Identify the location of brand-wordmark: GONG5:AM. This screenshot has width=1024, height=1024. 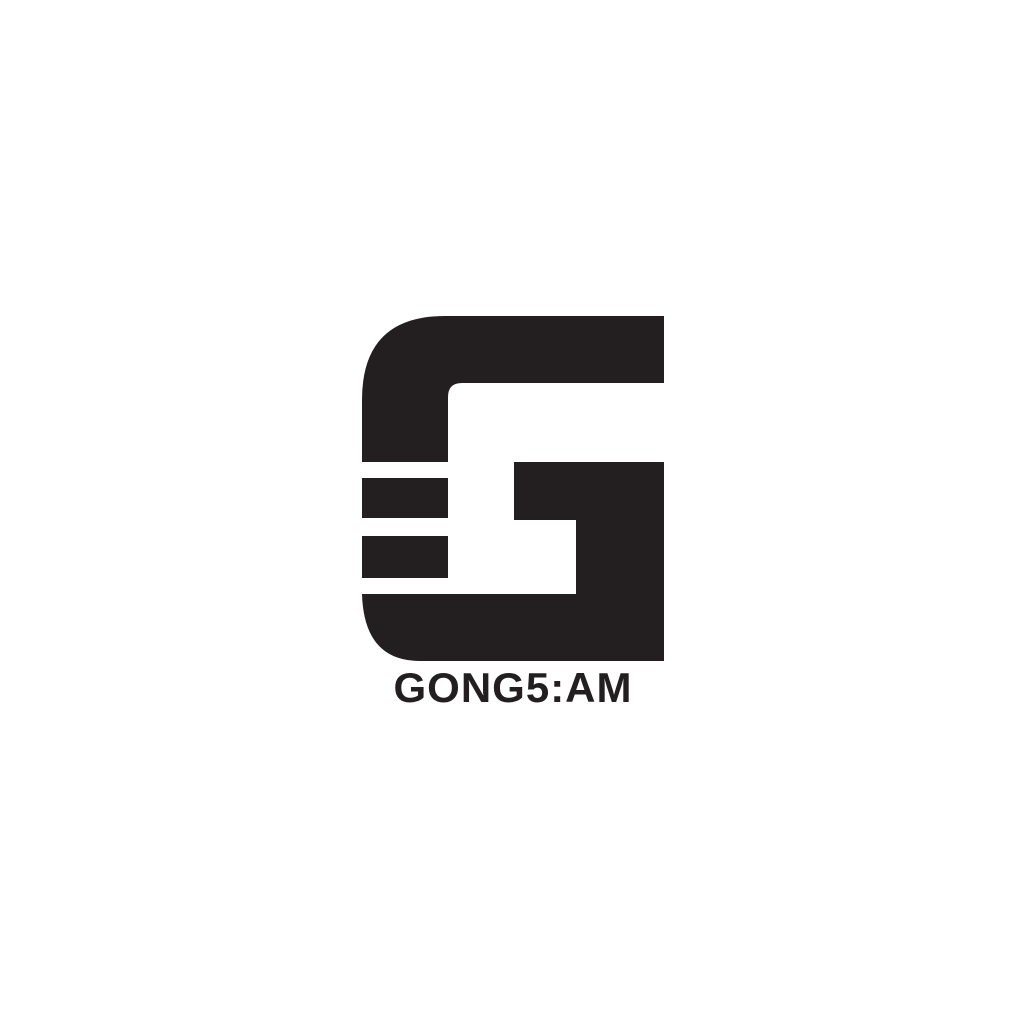
(513, 687).